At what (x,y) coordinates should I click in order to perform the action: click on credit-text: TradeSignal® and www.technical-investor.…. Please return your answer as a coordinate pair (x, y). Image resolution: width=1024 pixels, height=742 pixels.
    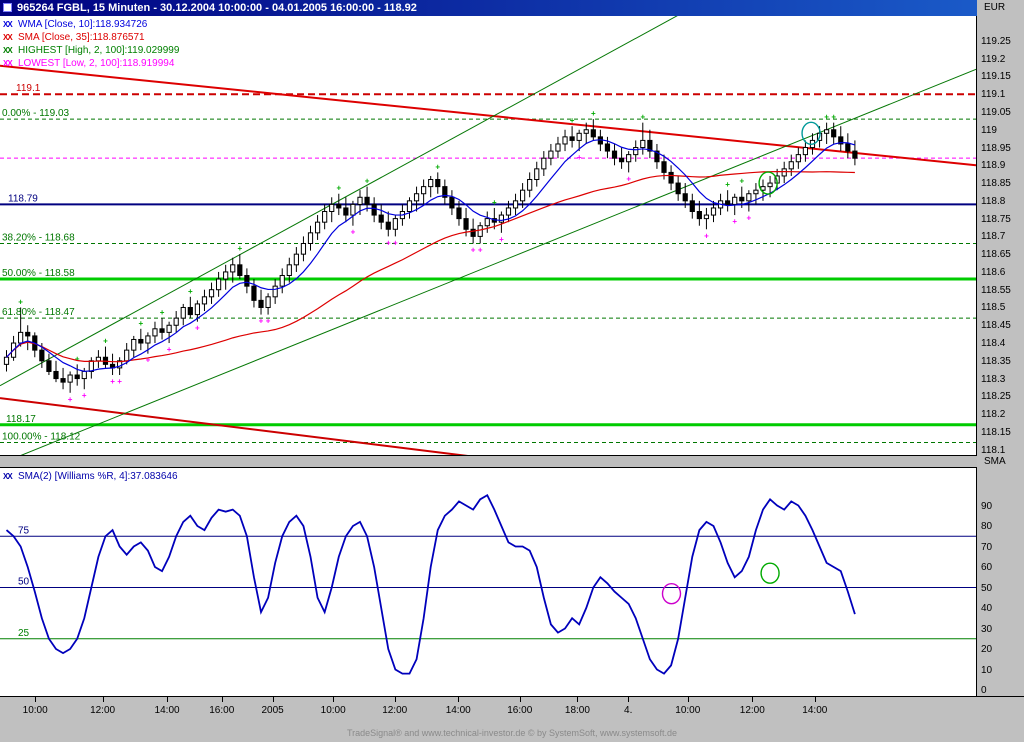
    Looking at the image, I should click on (512, 733).